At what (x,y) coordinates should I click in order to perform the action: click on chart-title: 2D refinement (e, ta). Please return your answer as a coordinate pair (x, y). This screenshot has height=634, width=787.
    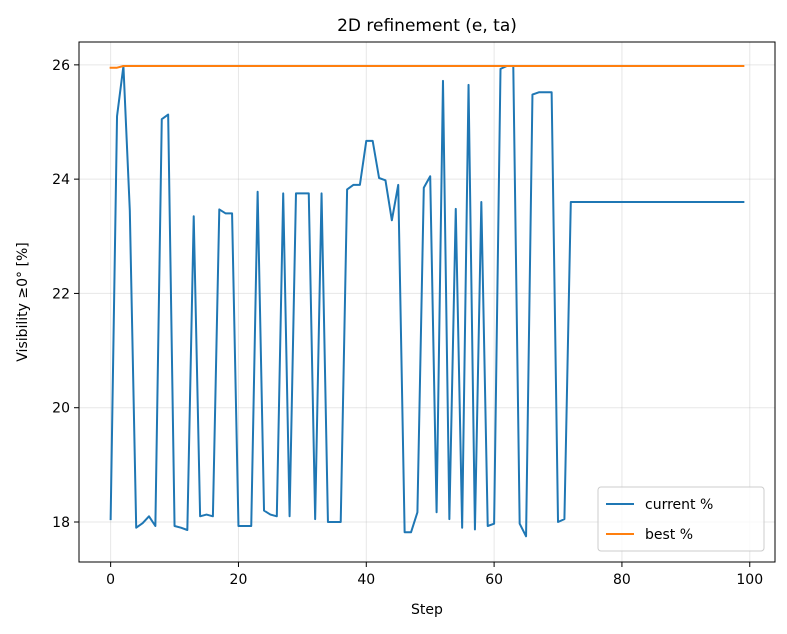
    Looking at the image, I should click on (427, 26).